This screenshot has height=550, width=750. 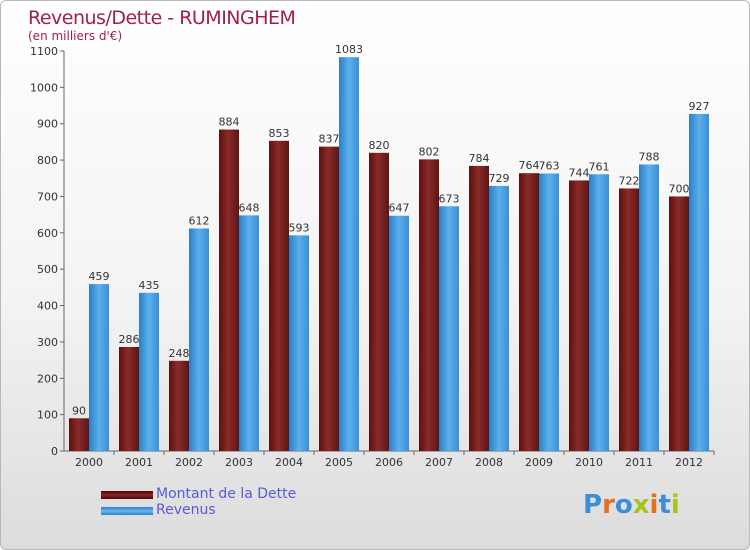 I want to click on data-label-debt: 820, so click(x=379, y=145).